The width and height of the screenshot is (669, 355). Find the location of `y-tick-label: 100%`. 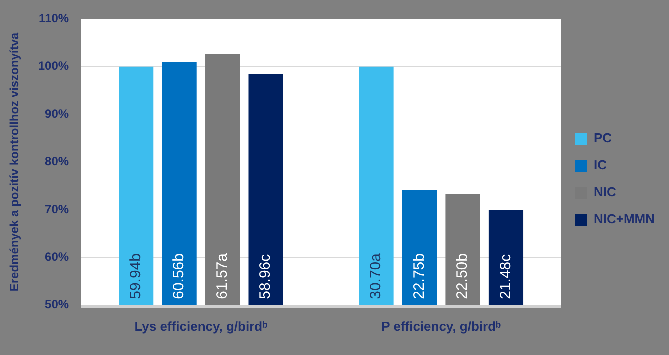

y-tick-label: 100% is located at coordinates (54, 66).